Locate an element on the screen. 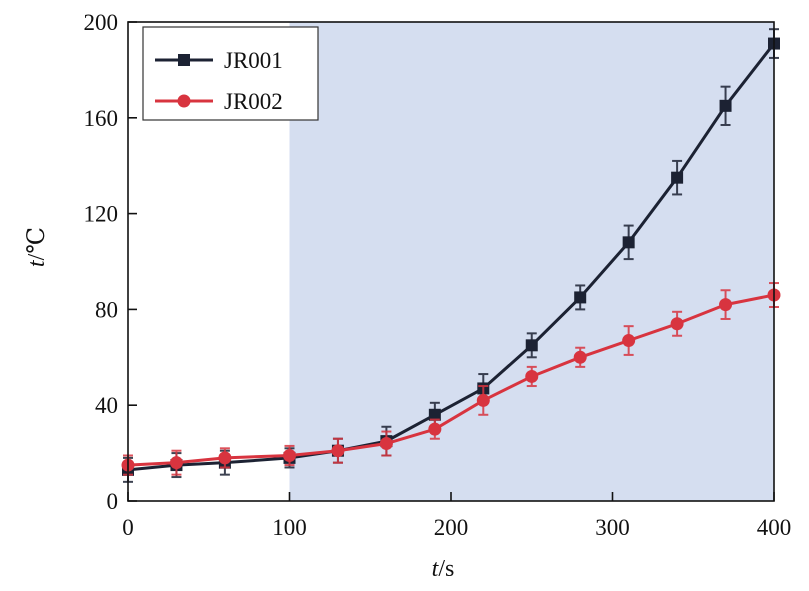  x-tick-label: 300 is located at coordinates (612, 527).